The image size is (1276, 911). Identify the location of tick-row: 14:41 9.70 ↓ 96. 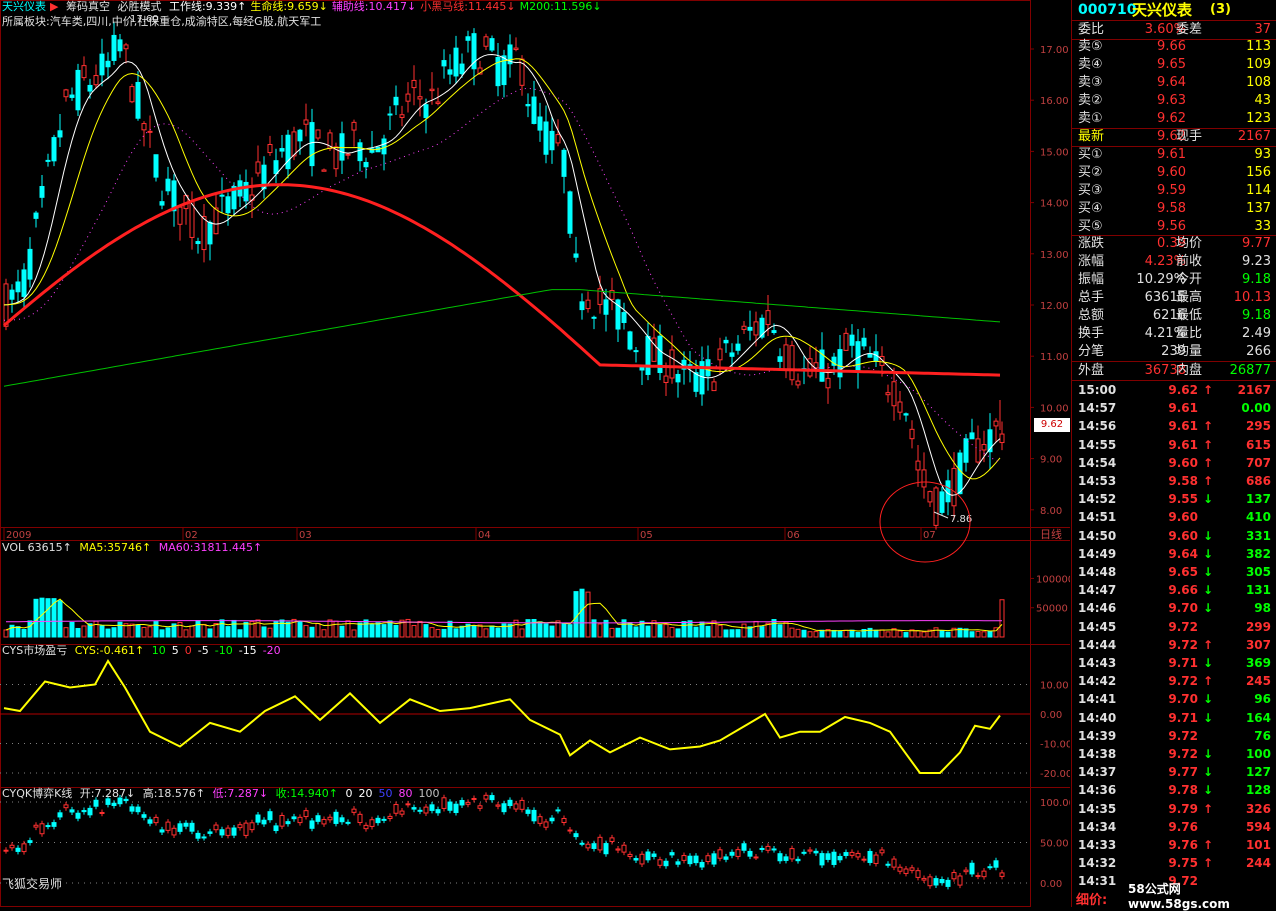
(1174, 699).